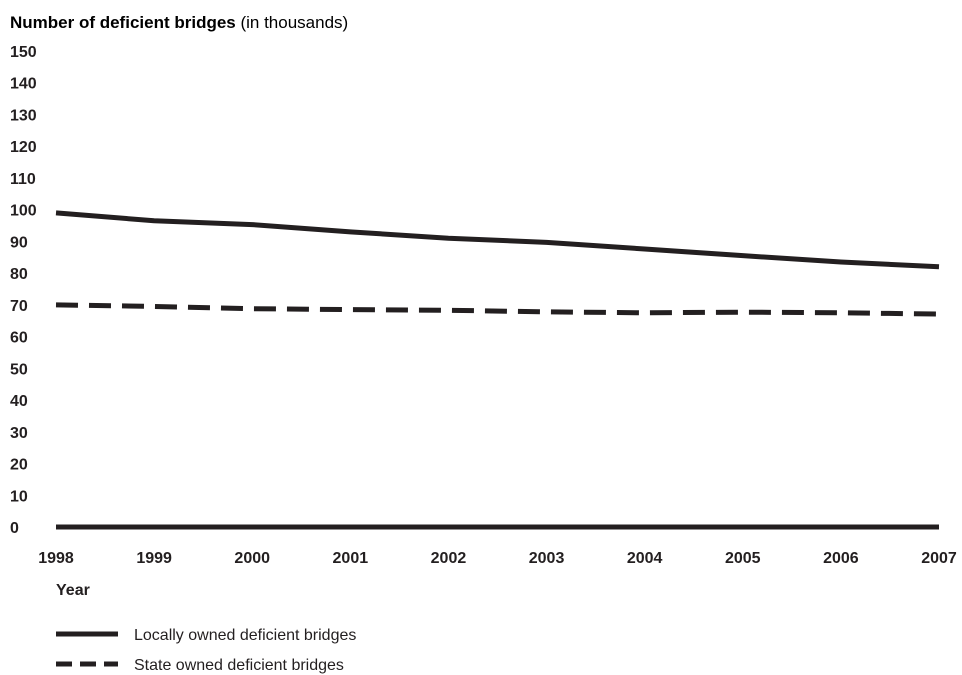  What do you see at coordinates (939, 558) in the screenshot?
I see `x-tick-label: 2007` at bounding box center [939, 558].